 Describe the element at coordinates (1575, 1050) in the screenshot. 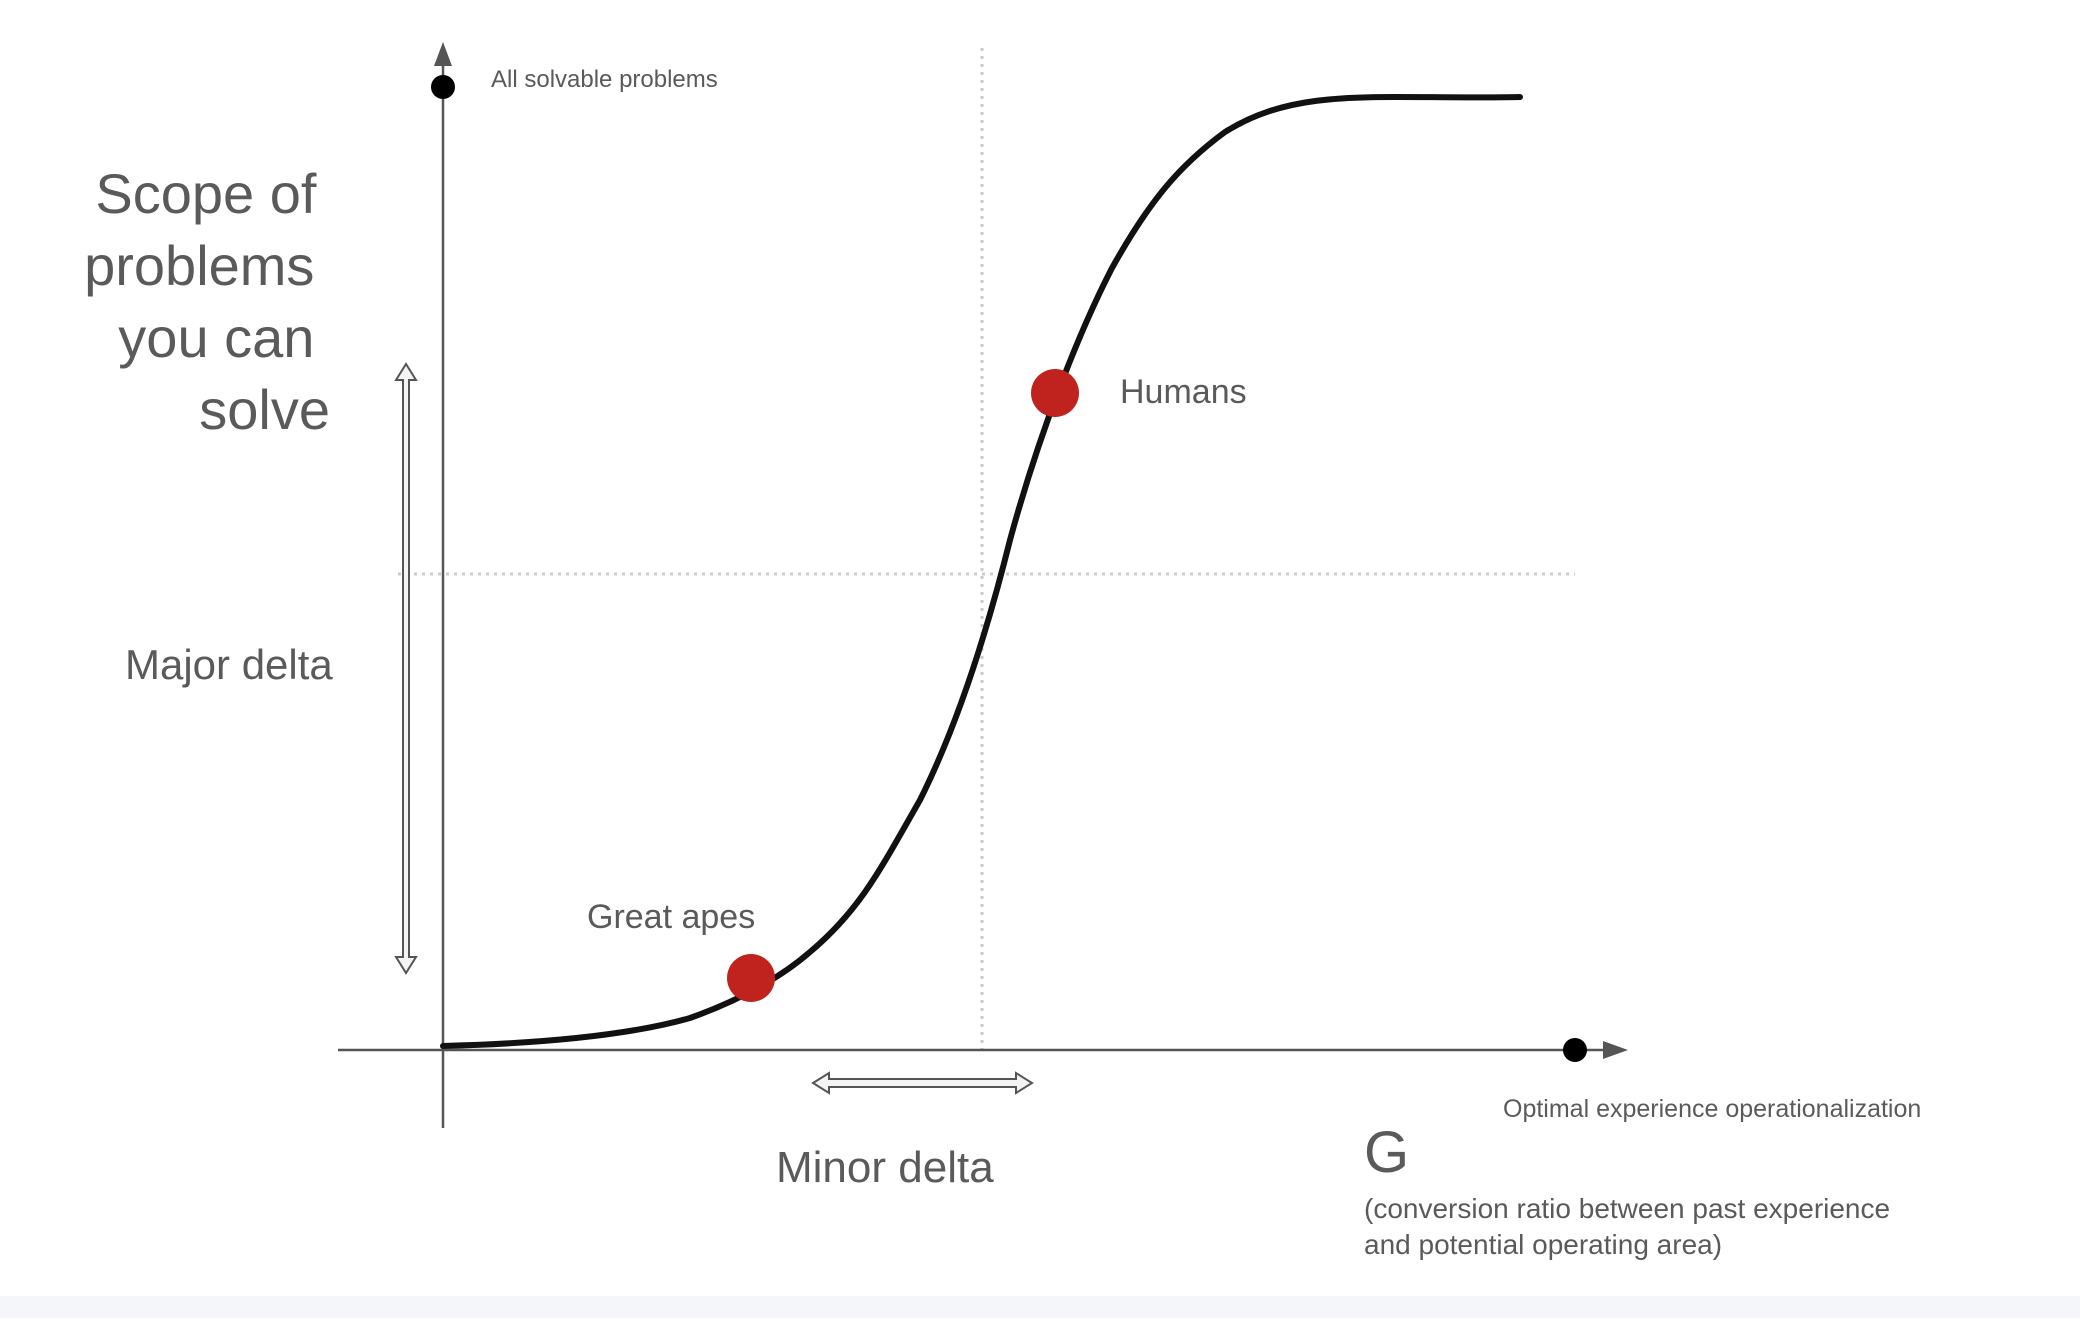

I see `x-axis-end-dot` at that location.